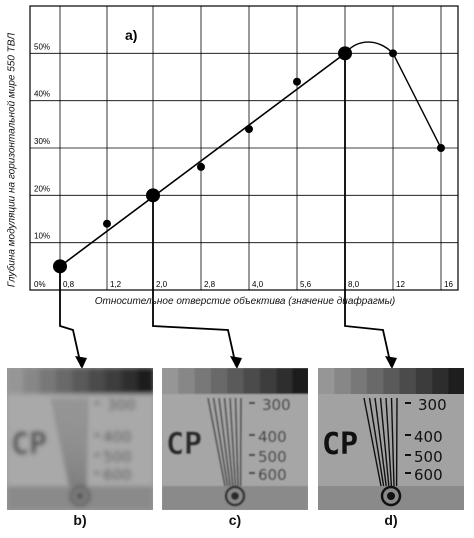 The width and height of the screenshot is (474, 538). What do you see at coordinates (131, 35) in the screenshot?
I see `panel-label-a: a)` at bounding box center [131, 35].